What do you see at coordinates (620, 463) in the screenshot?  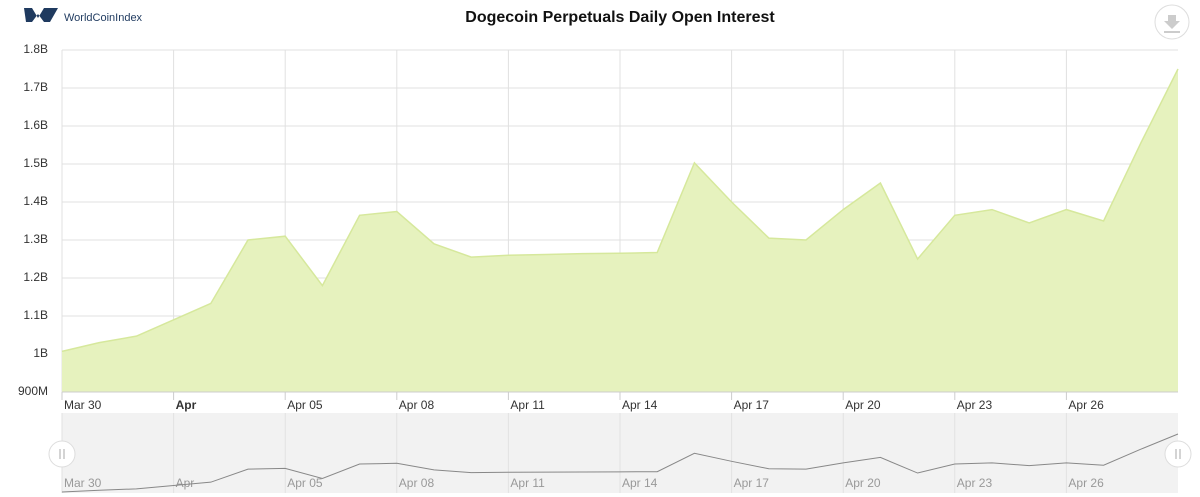 I see `navigator-line` at bounding box center [620, 463].